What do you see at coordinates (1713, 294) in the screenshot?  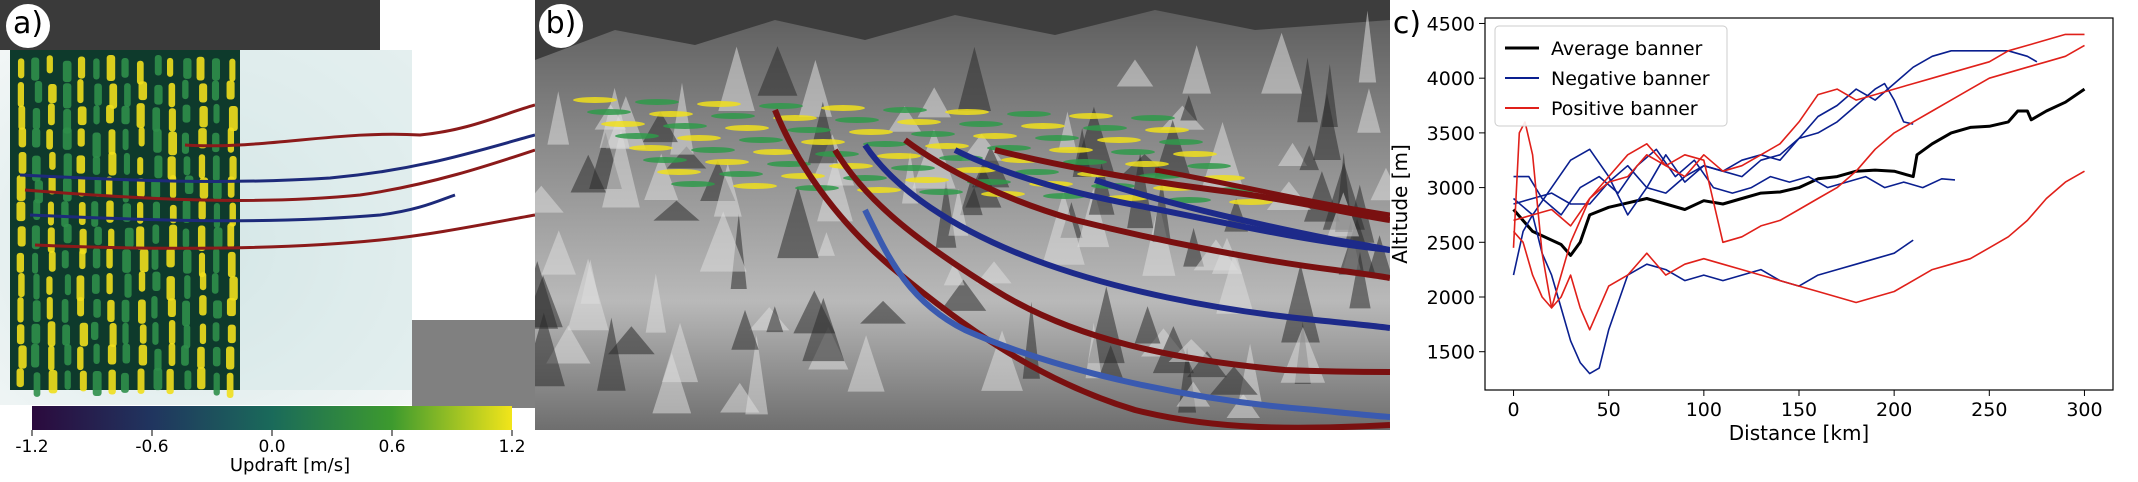 I see `series-line-negative` at bounding box center [1713, 294].